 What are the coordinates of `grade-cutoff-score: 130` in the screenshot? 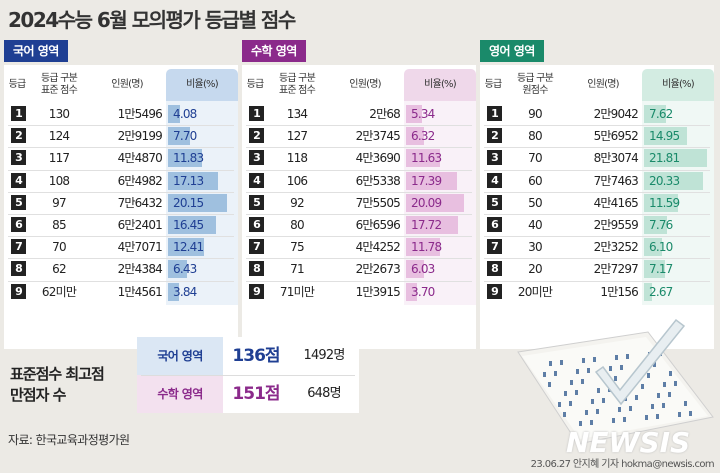 It's located at (59, 114).